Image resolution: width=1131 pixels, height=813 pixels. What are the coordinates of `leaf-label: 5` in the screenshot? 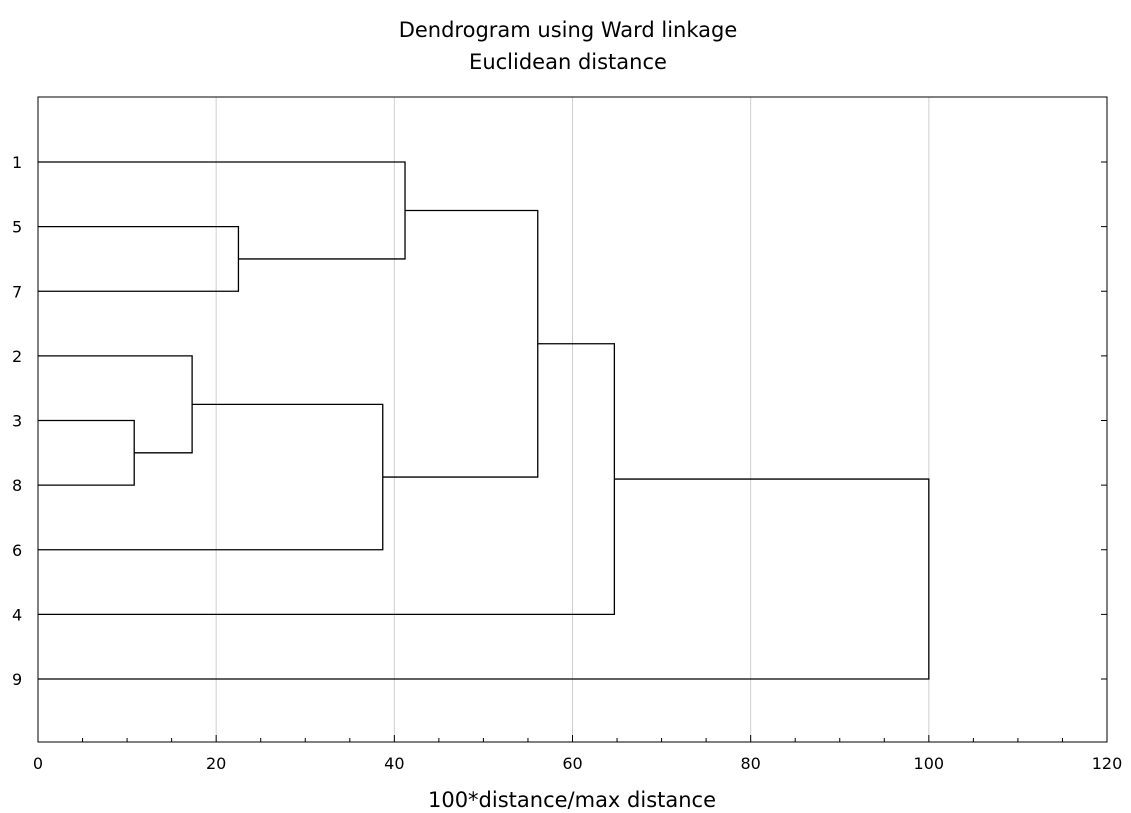 It's located at (17, 227).